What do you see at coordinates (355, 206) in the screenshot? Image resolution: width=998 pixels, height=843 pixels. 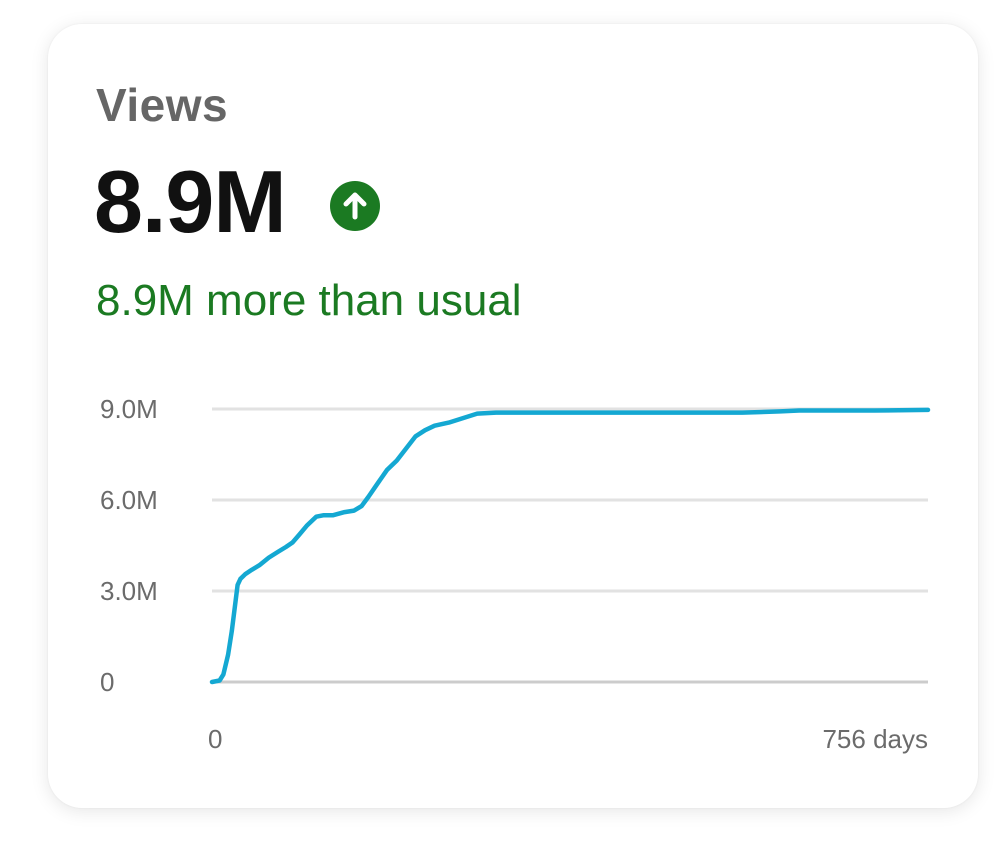 I see `arrow-up-circle-icon` at bounding box center [355, 206].